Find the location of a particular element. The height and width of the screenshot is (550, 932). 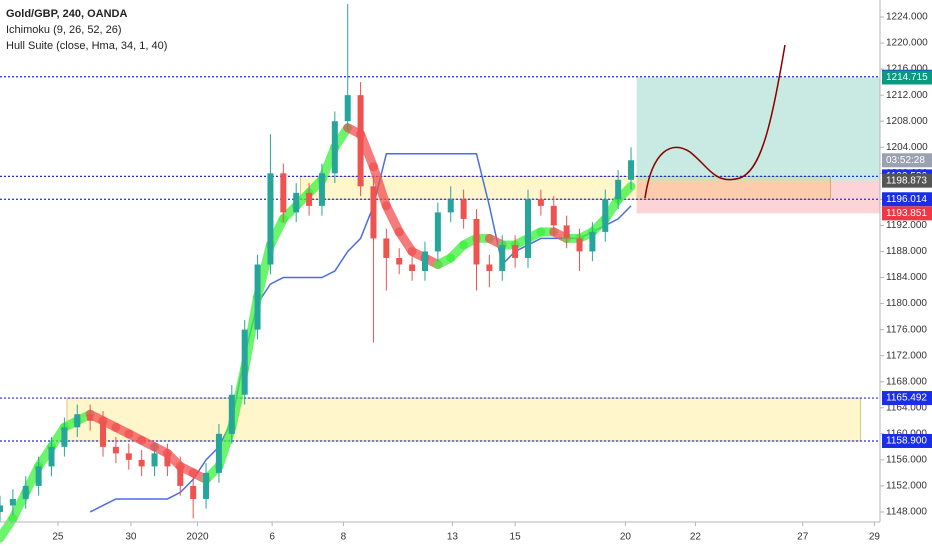

y-tick-label: 1156.000 is located at coordinates (906, 460).